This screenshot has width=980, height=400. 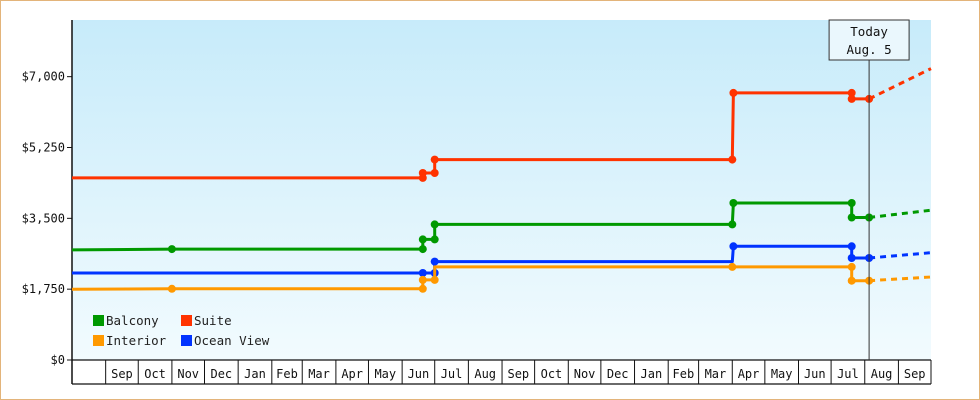 What do you see at coordinates (869, 31) in the screenshot?
I see `today-label: Today` at bounding box center [869, 31].